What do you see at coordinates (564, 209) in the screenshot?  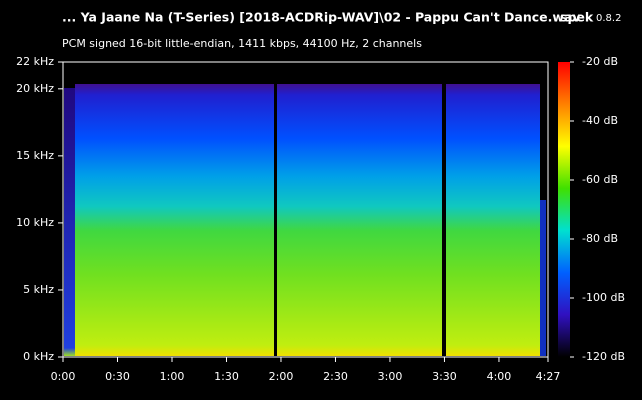 I see `color-bar` at bounding box center [564, 209].